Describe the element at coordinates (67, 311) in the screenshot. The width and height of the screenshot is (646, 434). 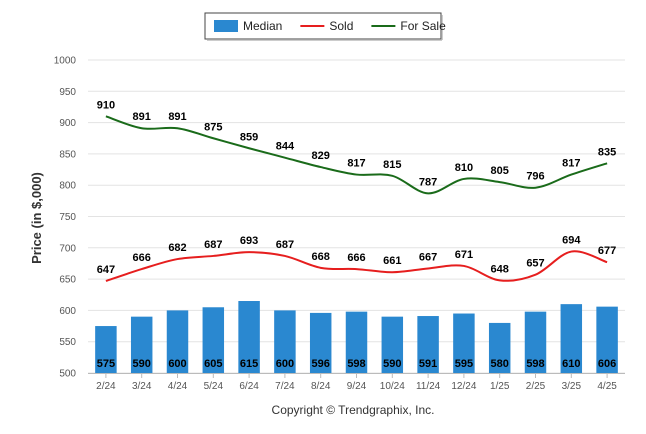
I see `y-tick-label: 600` at that location.